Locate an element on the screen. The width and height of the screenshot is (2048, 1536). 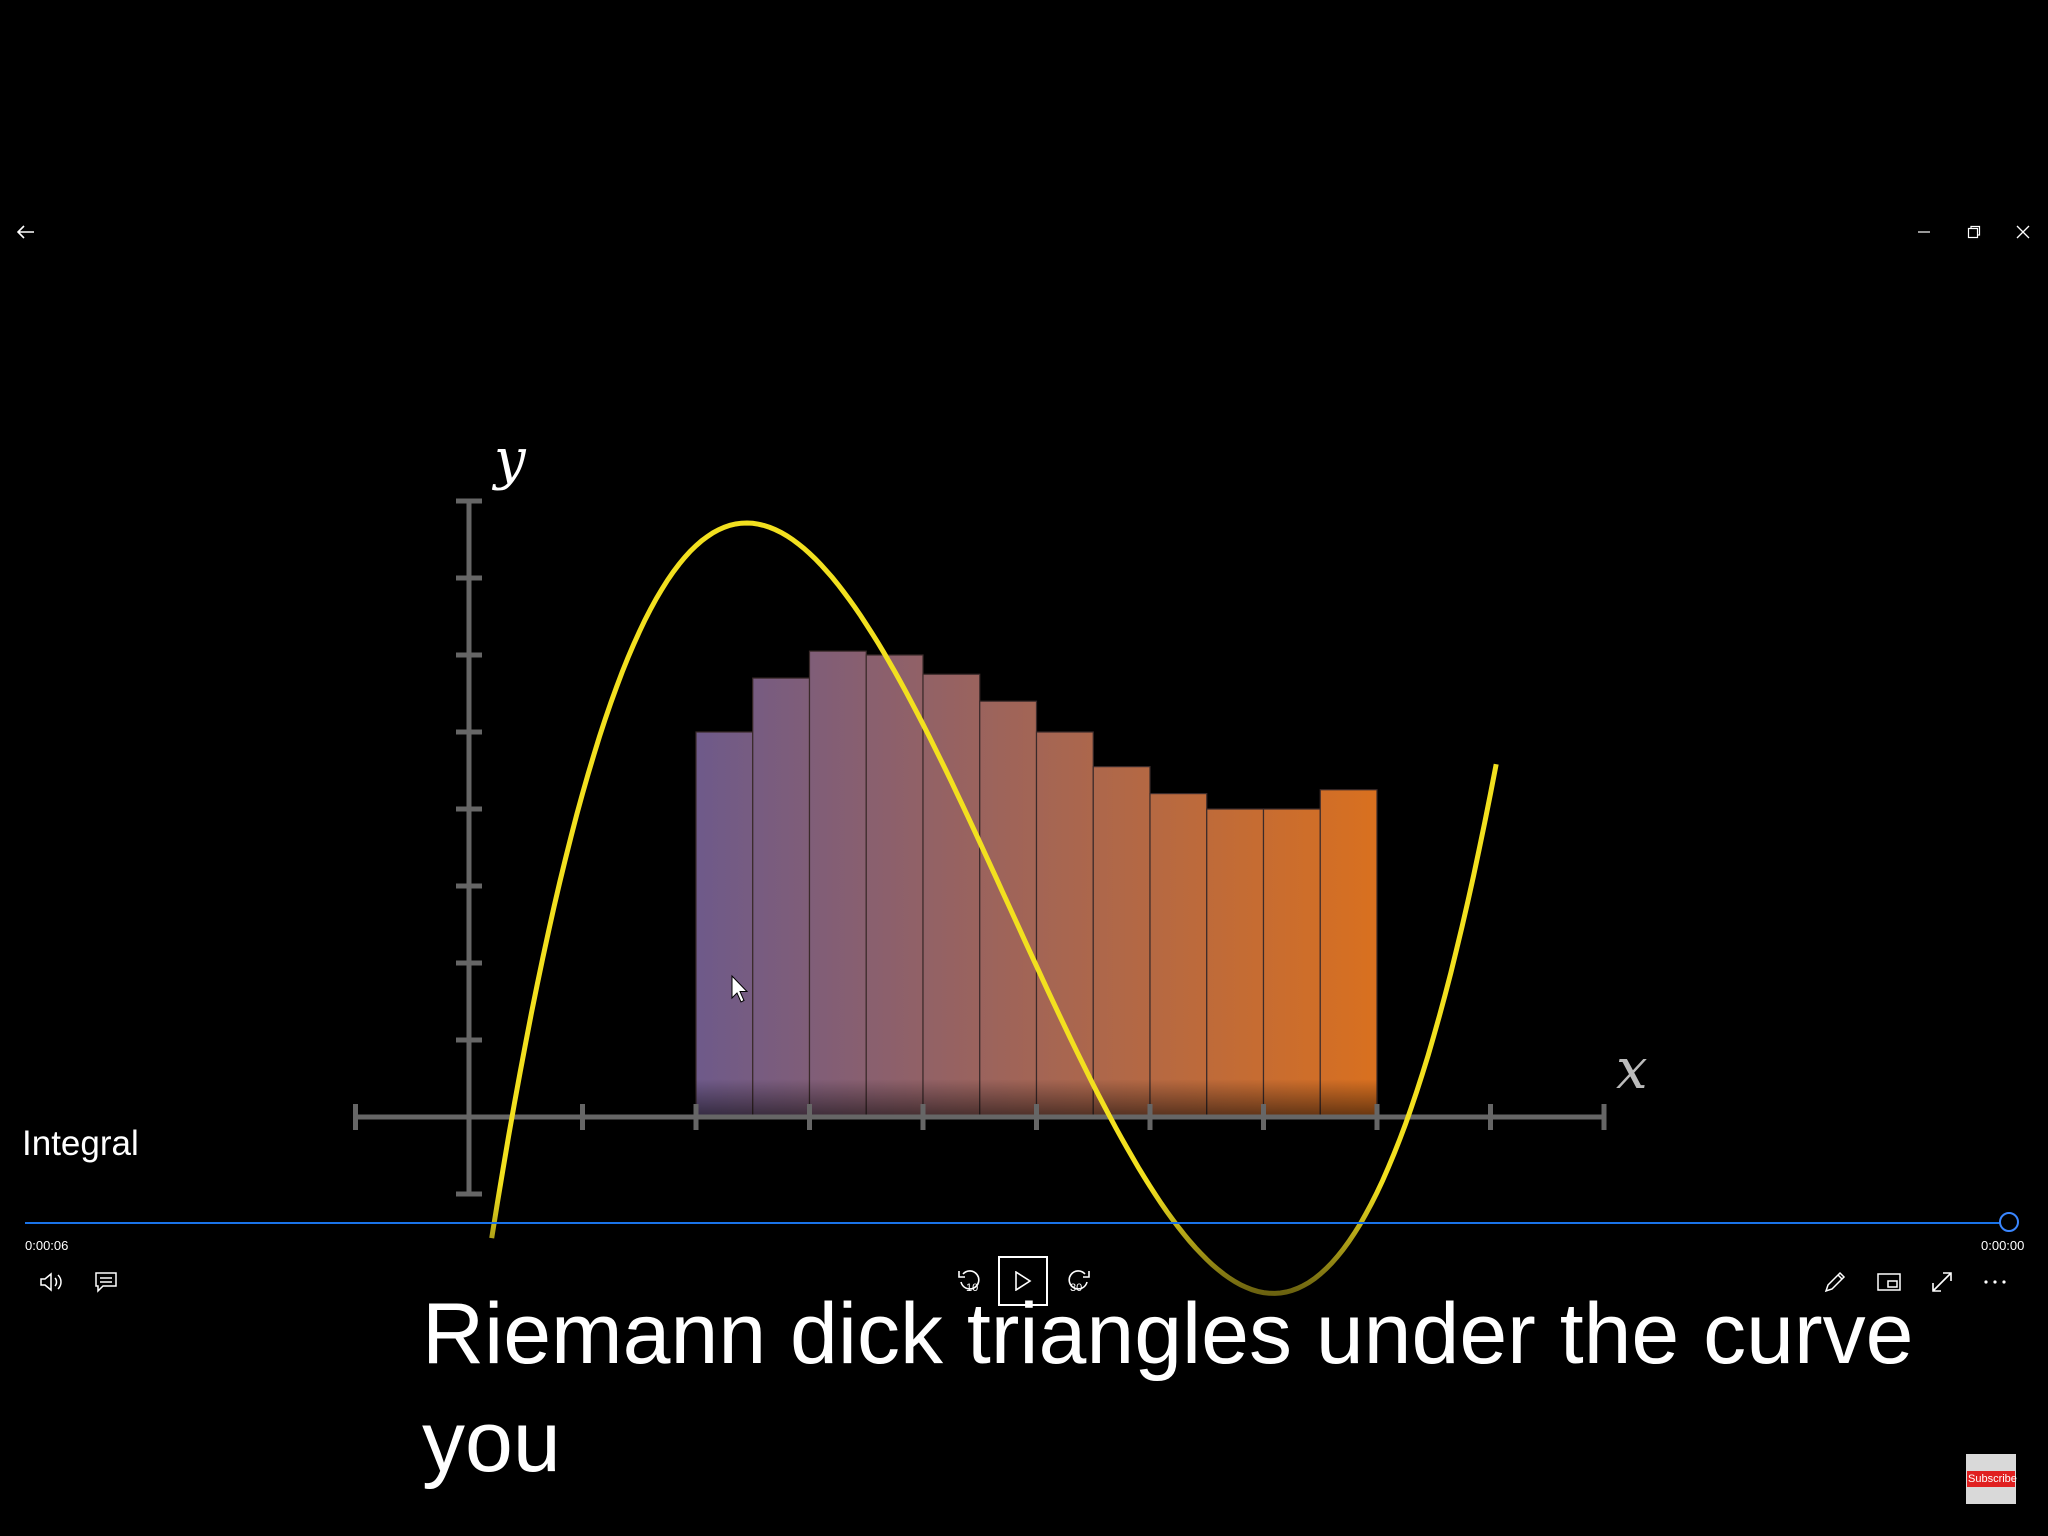
video-title: Integral is located at coordinates (80, 1143).